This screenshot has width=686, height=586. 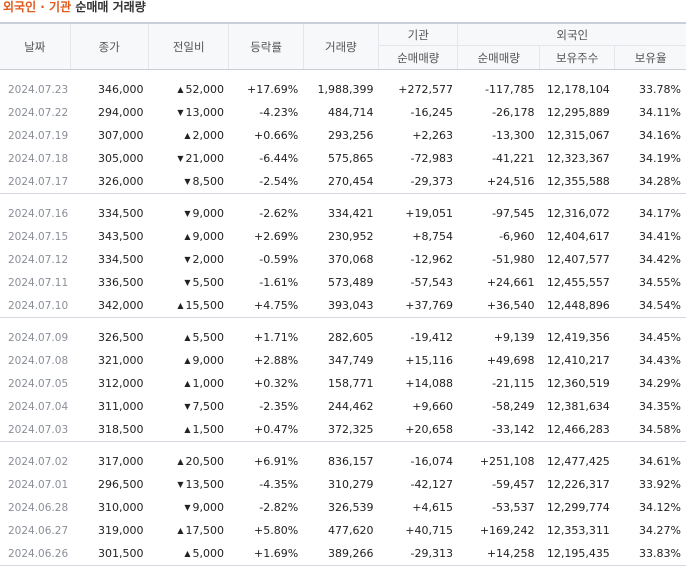 What do you see at coordinates (188, 554) in the screenshot?
I see `cell-change: ▲ 5,000` at bounding box center [188, 554].